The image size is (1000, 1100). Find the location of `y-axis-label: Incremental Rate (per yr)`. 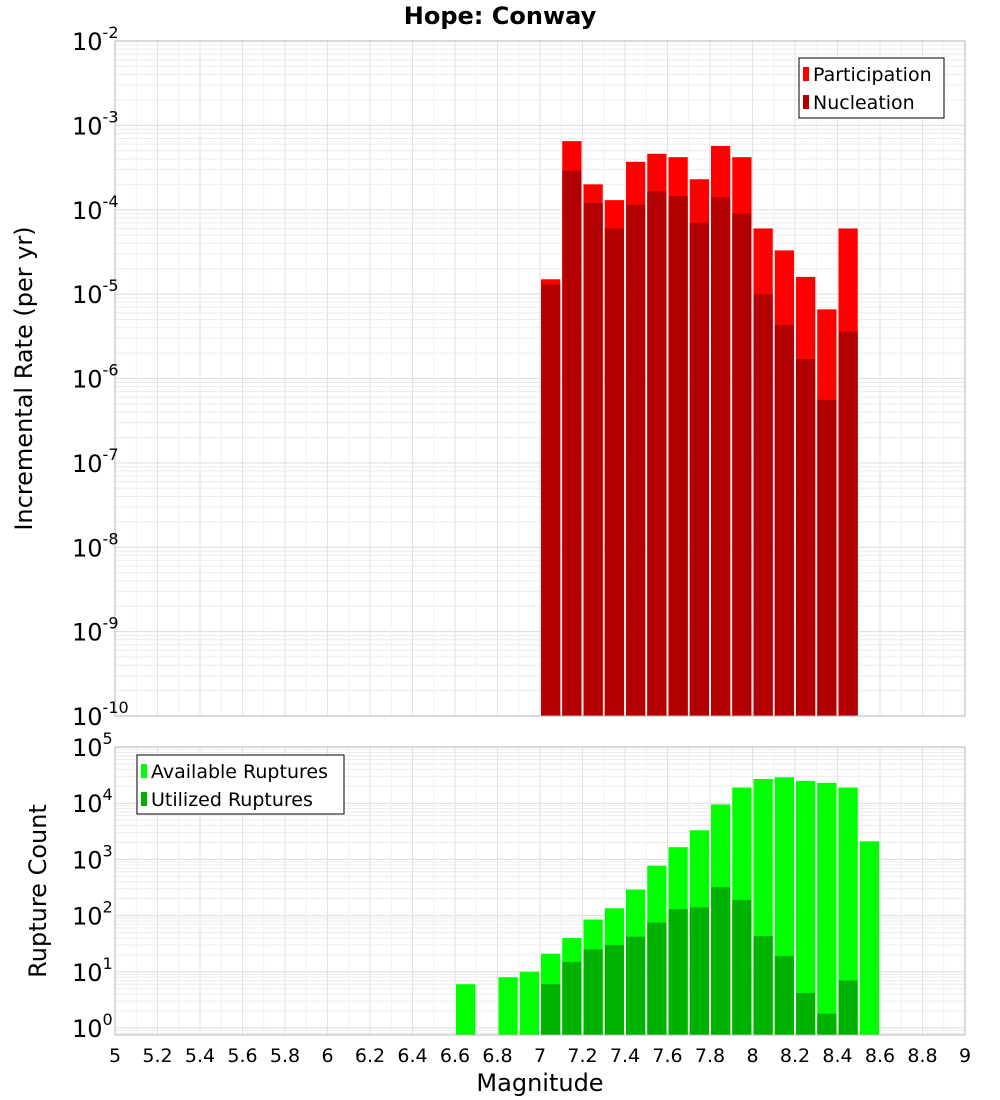

y-axis-label: Incremental Rate (per yr) is located at coordinates (24, 378).